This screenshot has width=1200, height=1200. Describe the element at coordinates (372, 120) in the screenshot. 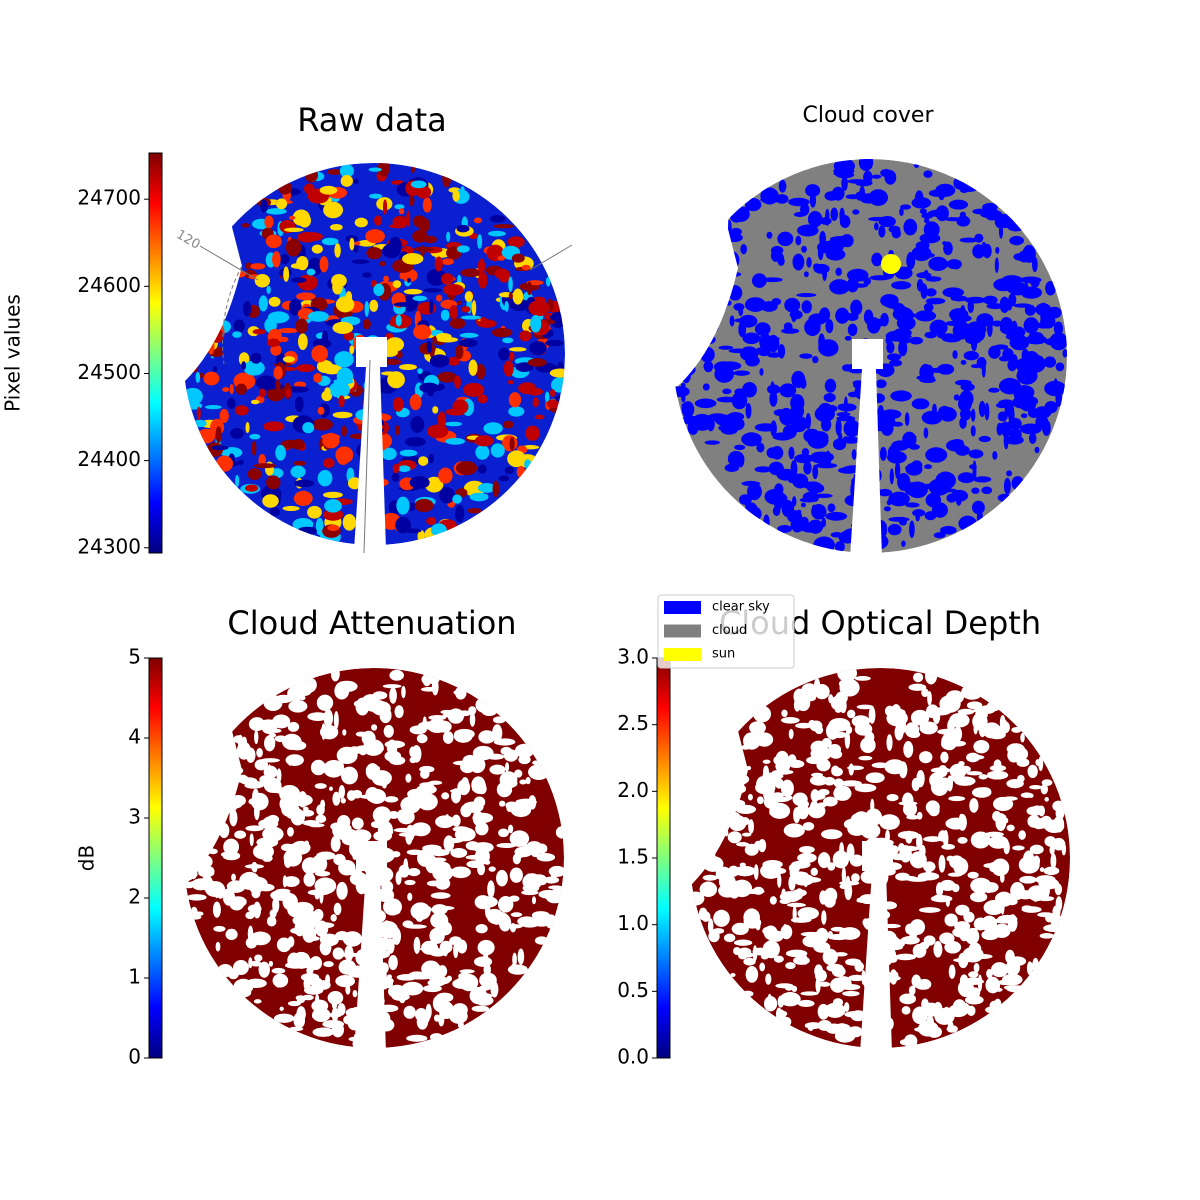

I see `panel-title: Raw data` at that location.